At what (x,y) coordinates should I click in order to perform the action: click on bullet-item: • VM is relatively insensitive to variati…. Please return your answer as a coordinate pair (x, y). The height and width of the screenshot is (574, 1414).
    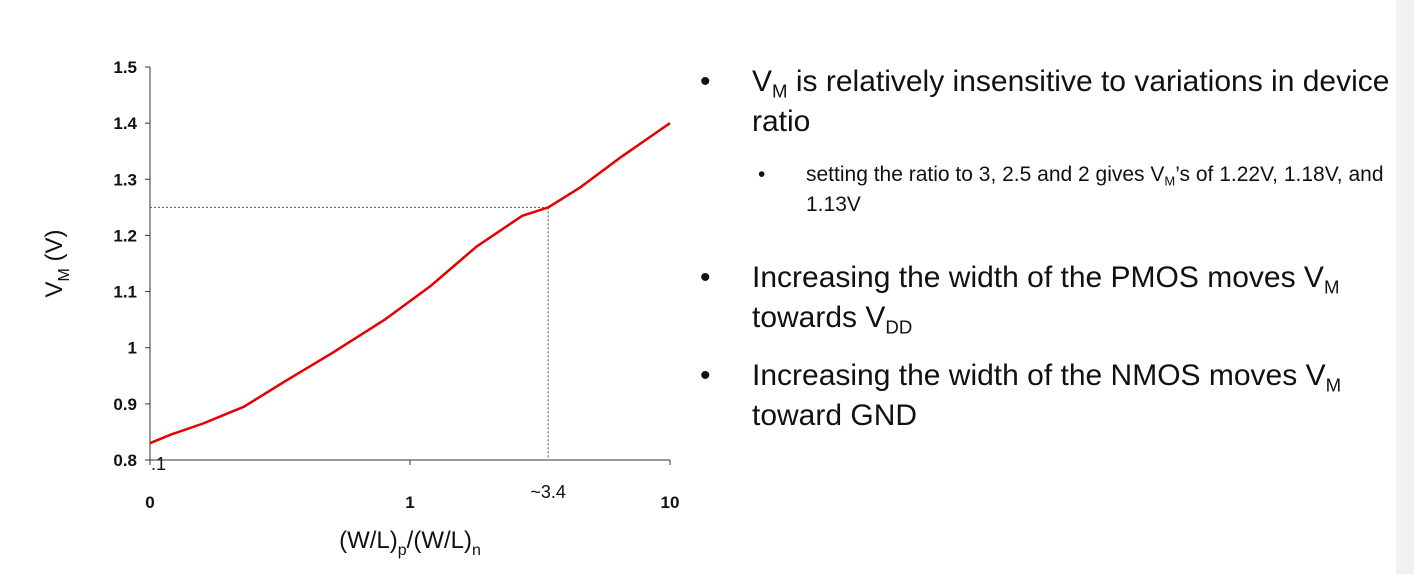
    Looking at the image, I should click on (1050, 102).